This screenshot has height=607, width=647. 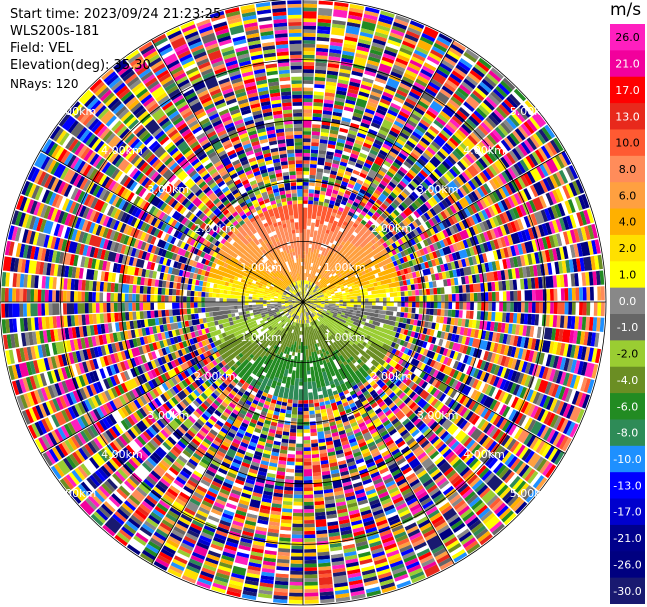 I want to click on colorbar-tick-label: -21.0, so click(x=627, y=538).